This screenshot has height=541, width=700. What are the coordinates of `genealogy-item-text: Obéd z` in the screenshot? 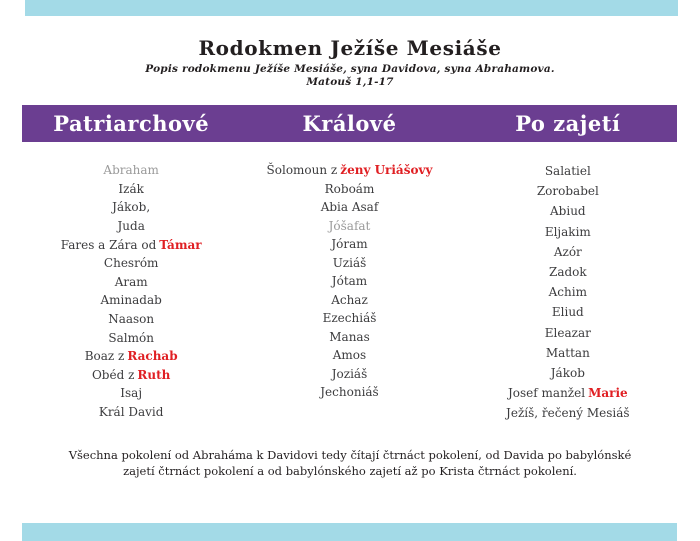 It's located at (113, 374).